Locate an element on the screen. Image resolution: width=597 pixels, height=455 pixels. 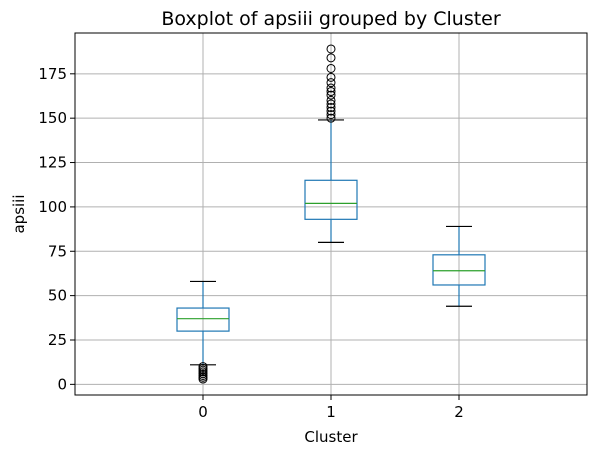
y-tick-label: 0 is located at coordinates (62, 384).